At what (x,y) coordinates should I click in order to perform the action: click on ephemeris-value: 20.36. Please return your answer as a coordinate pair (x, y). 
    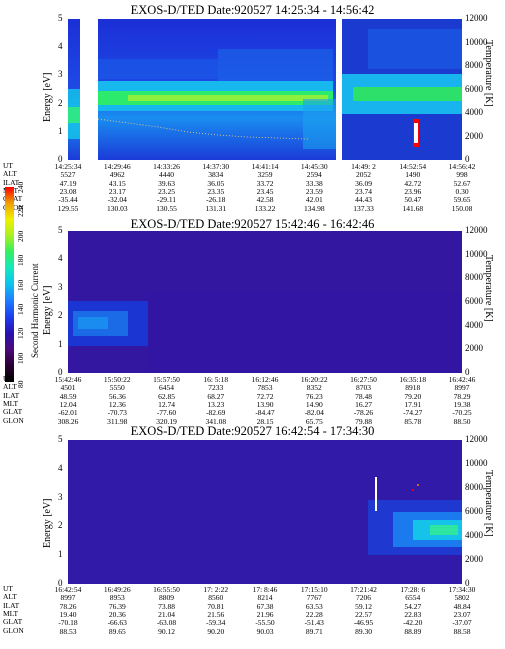
    Looking at the image, I should click on (117, 614).